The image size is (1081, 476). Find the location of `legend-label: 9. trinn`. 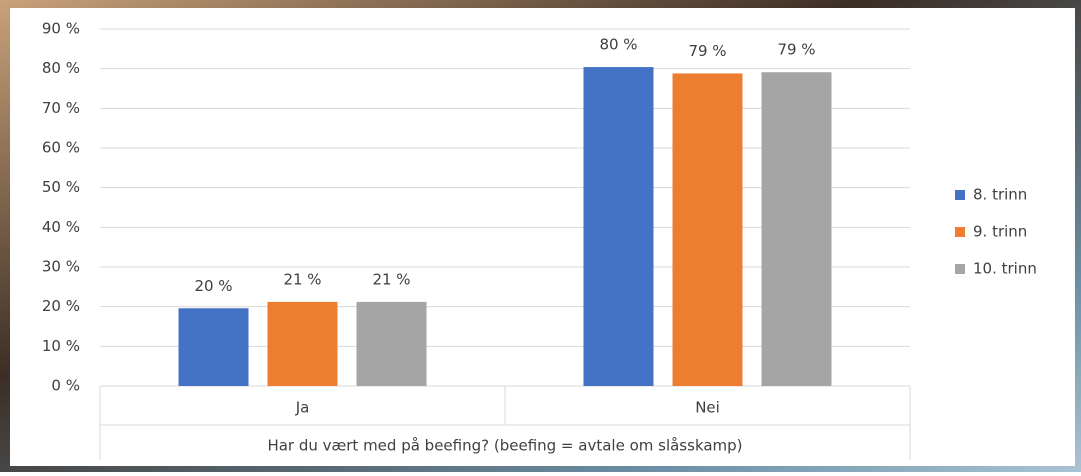

legend-label: 9. trinn is located at coordinates (1000, 232).